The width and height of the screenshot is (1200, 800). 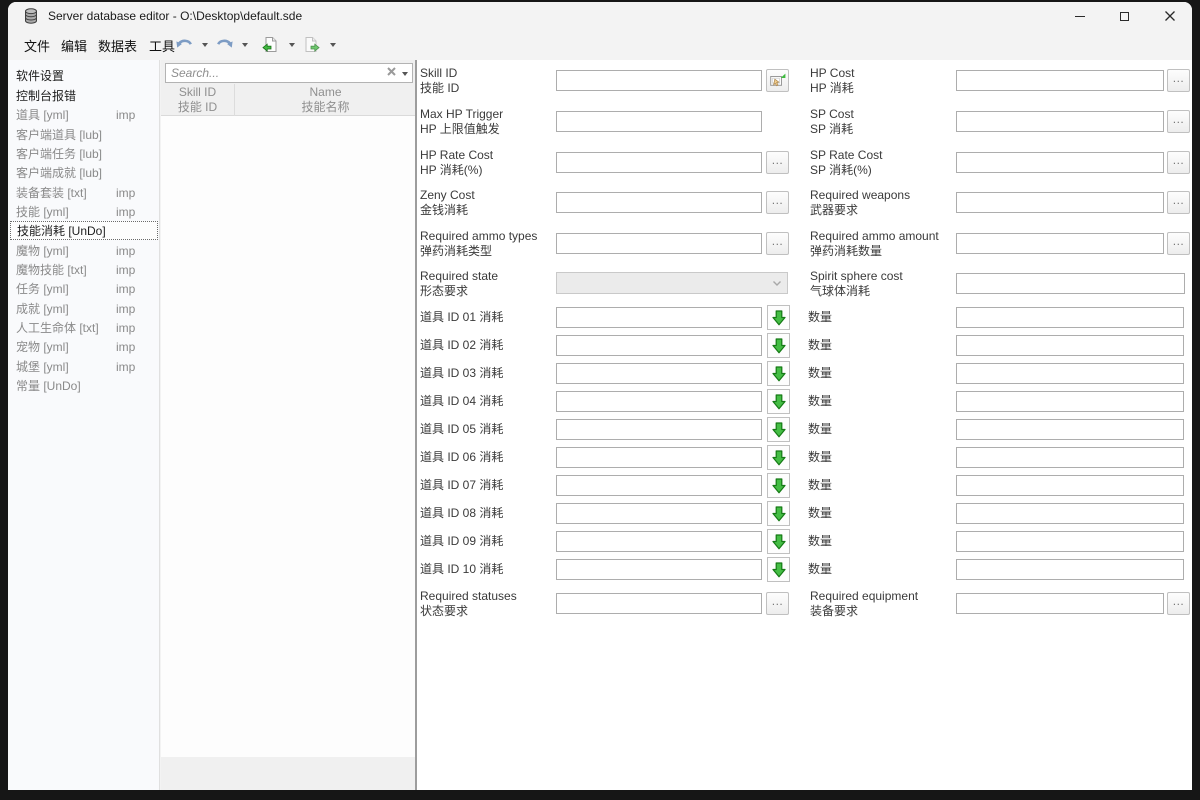 I want to click on item-qty-10-input, so click(x=1070, y=569).